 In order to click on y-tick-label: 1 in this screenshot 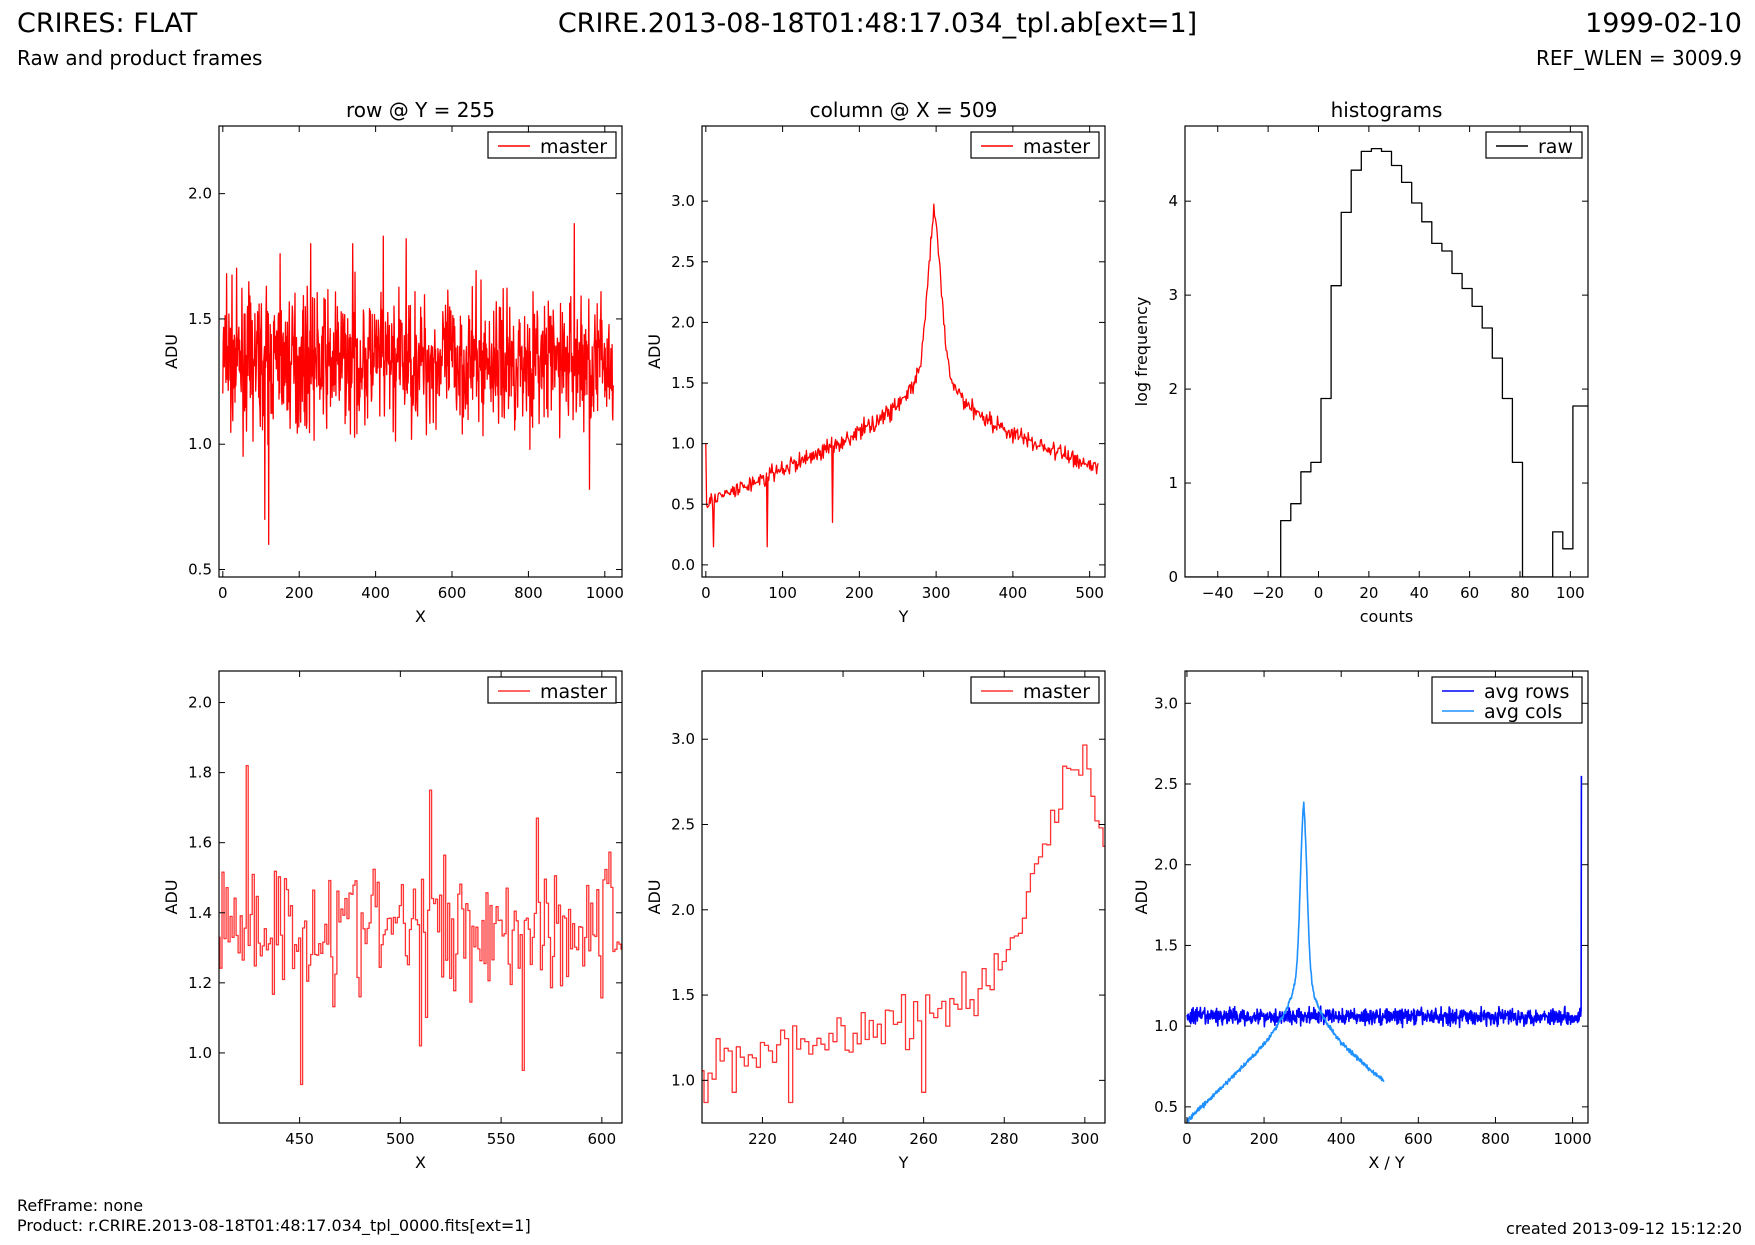, I will do `click(1173, 483)`.